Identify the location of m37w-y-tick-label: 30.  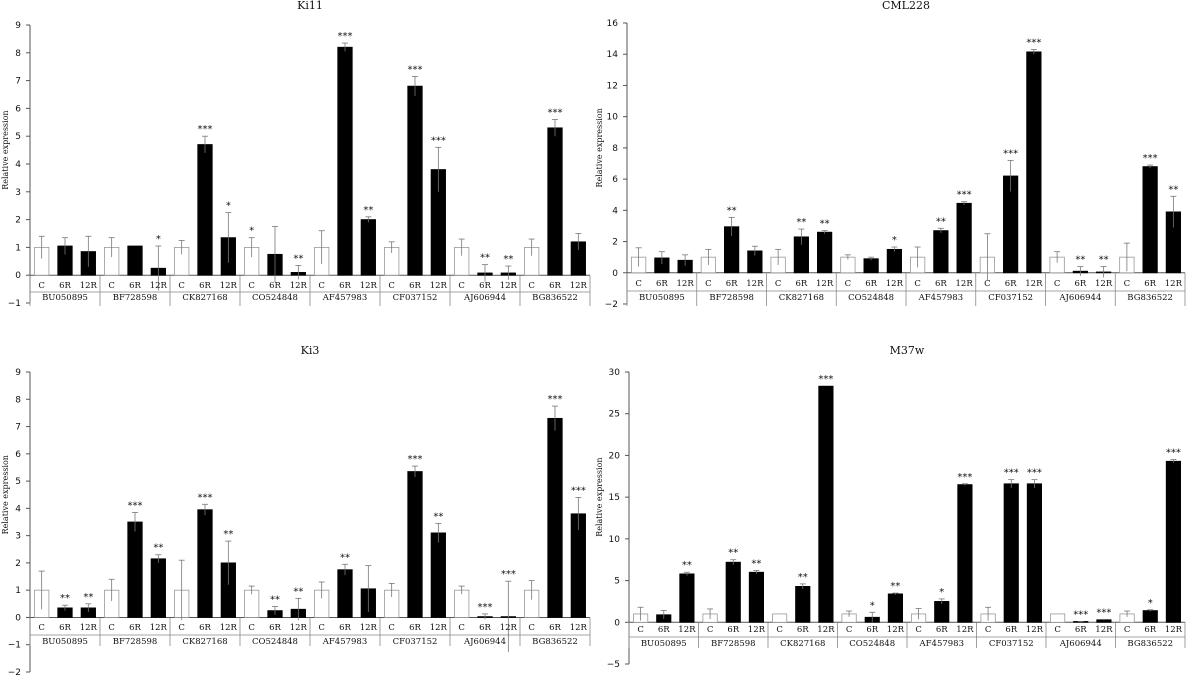
(615, 373).